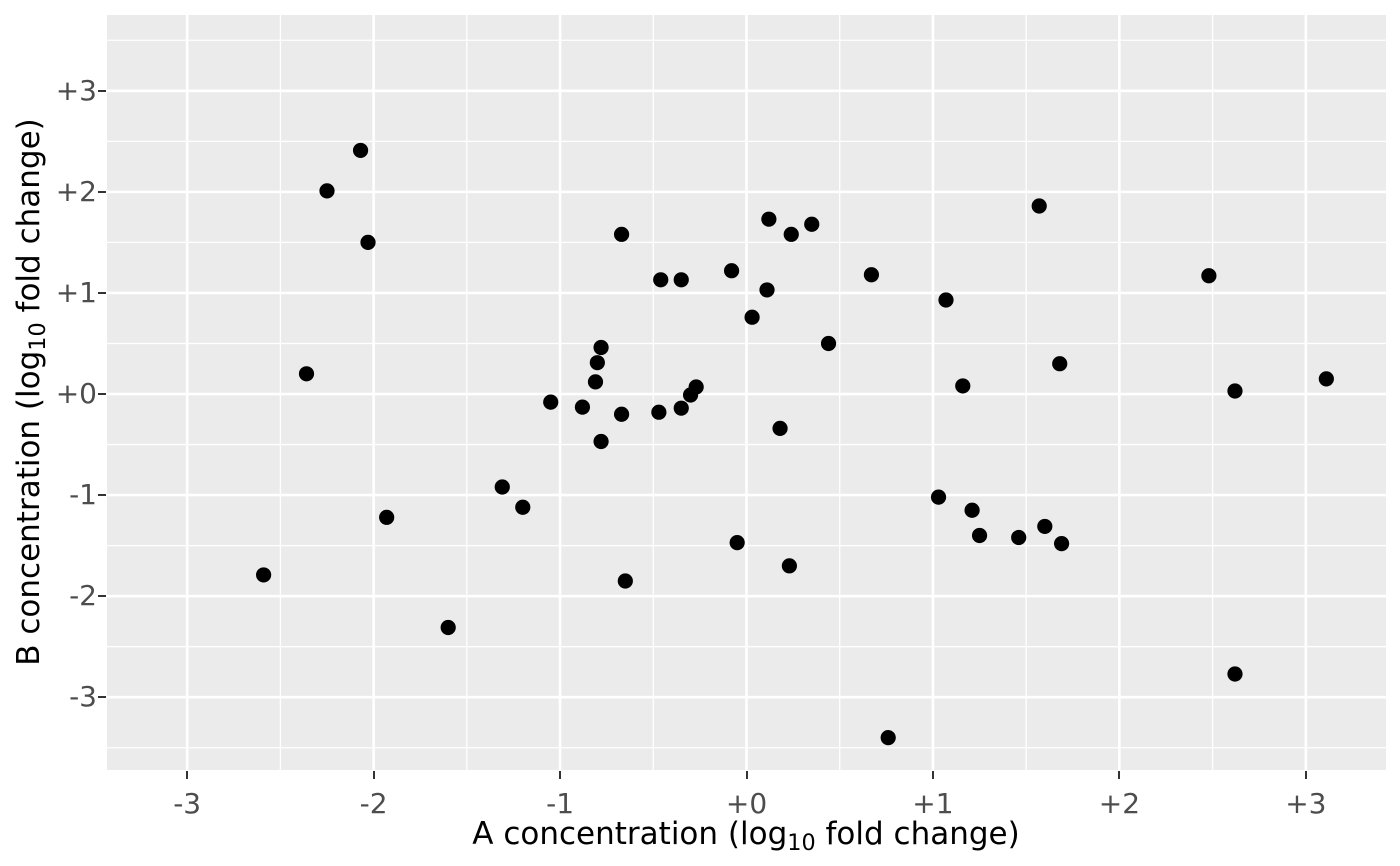  Describe the element at coordinates (76, 394) in the screenshot. I see `y-tick-label: +0` at that location.